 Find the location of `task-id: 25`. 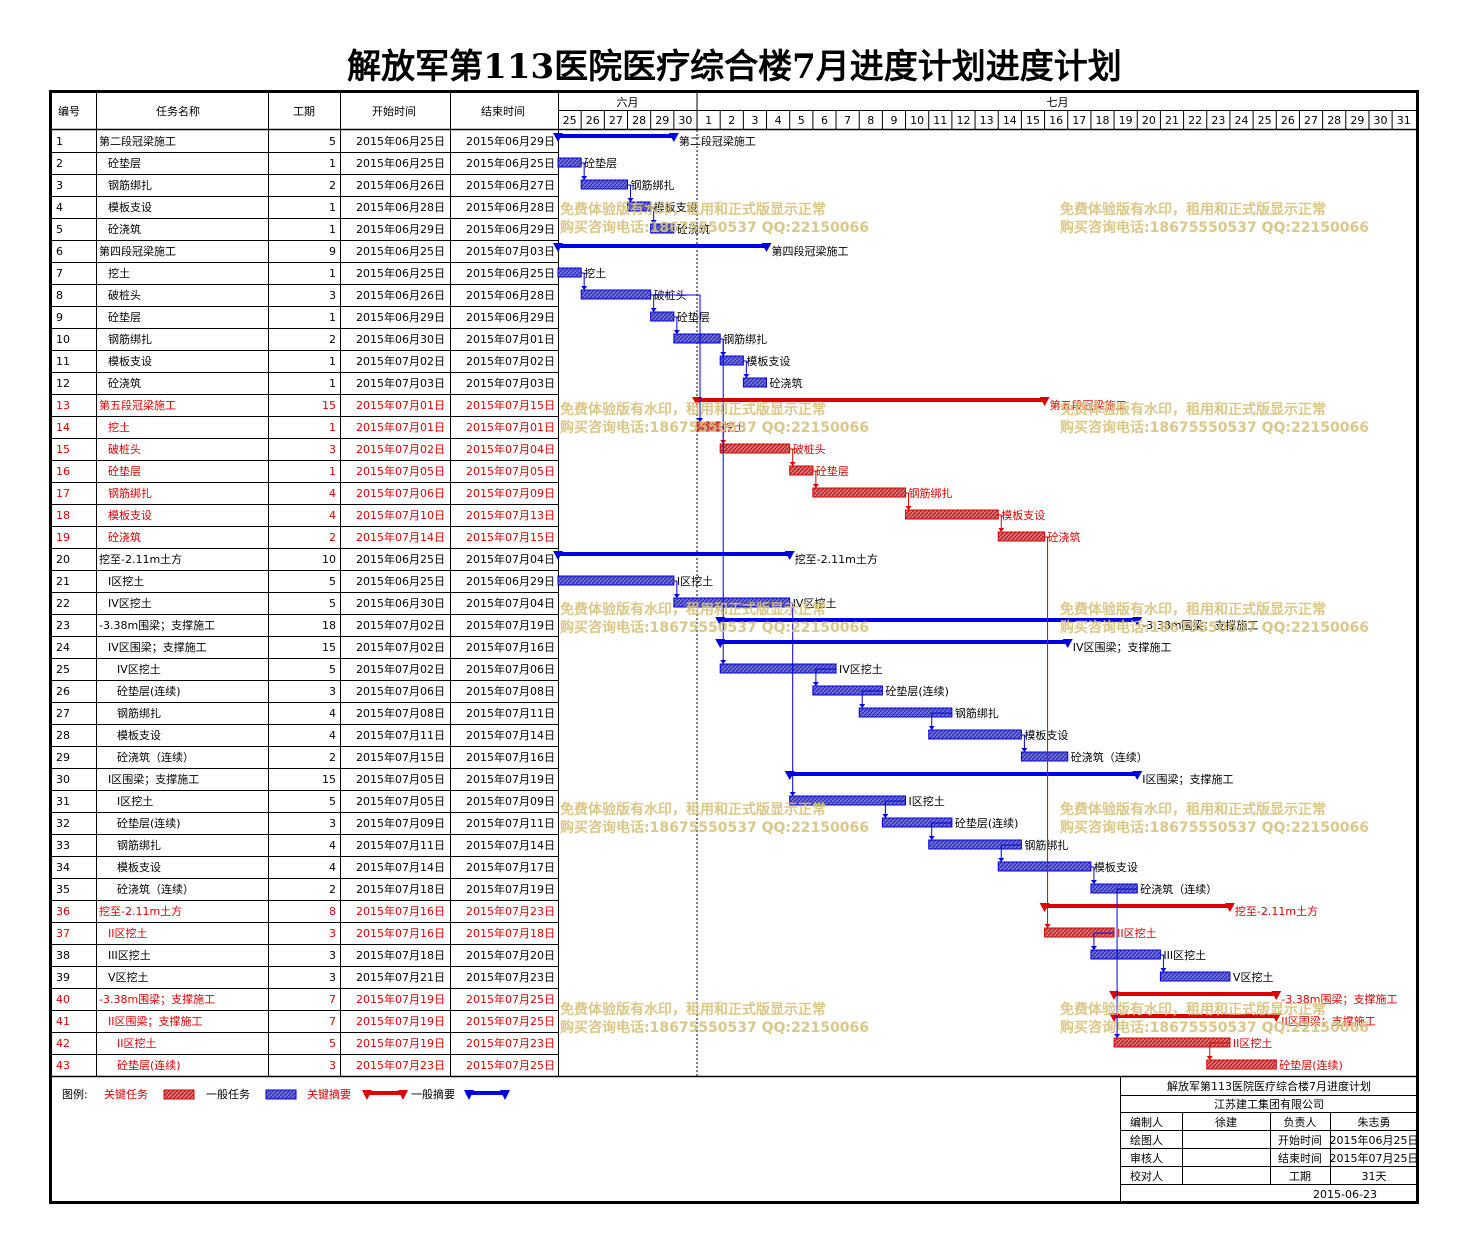

task-id: 25 is located at coordinates (63, 669).